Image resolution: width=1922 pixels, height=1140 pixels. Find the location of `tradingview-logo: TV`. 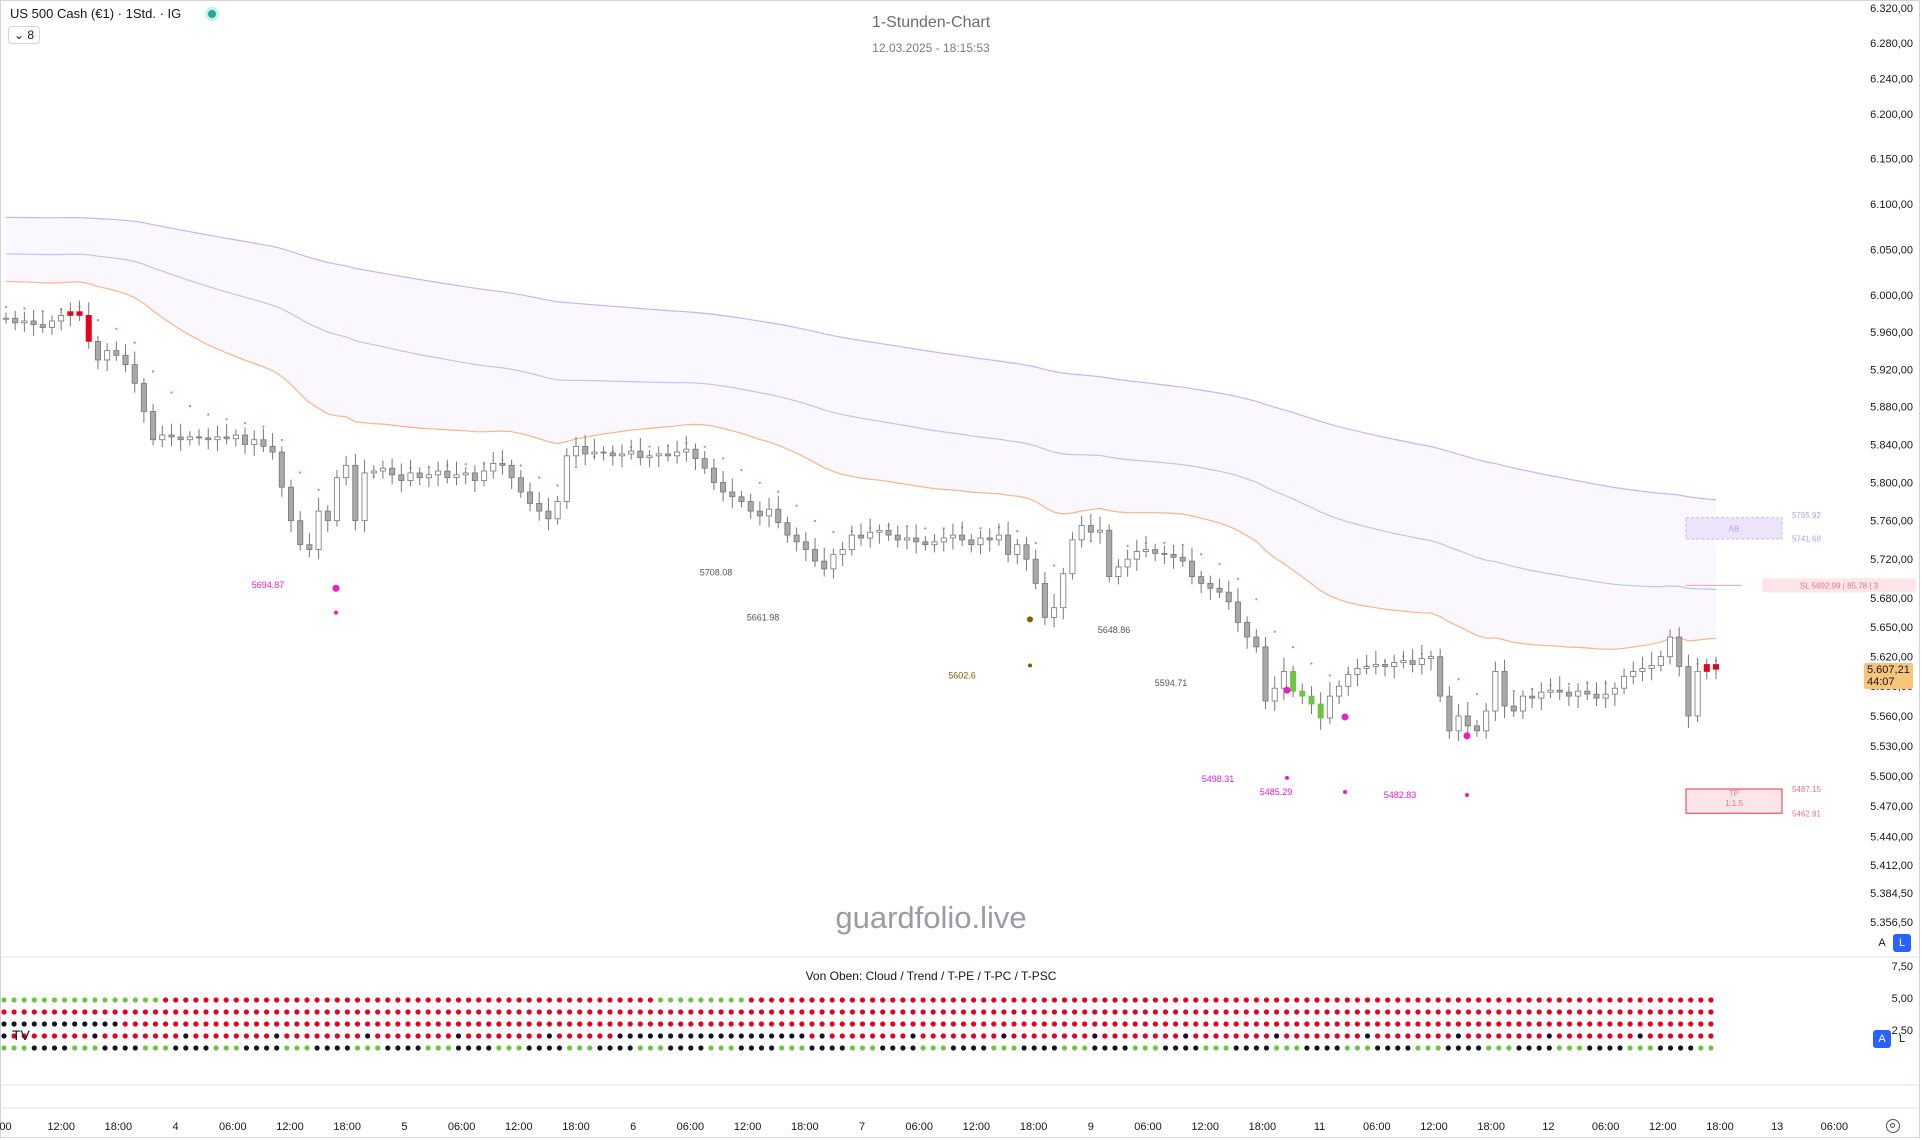

tradingview-logo: TV is located at coordinates (21, 1035).